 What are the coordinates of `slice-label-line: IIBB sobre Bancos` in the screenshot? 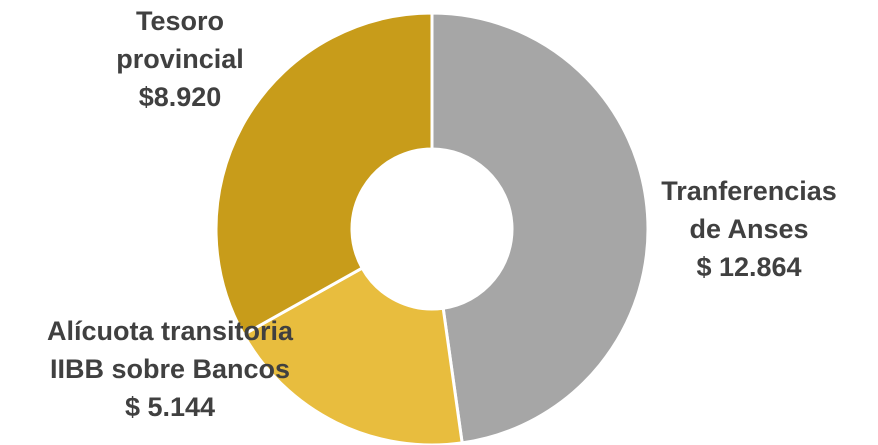 It's located at (170, 369).